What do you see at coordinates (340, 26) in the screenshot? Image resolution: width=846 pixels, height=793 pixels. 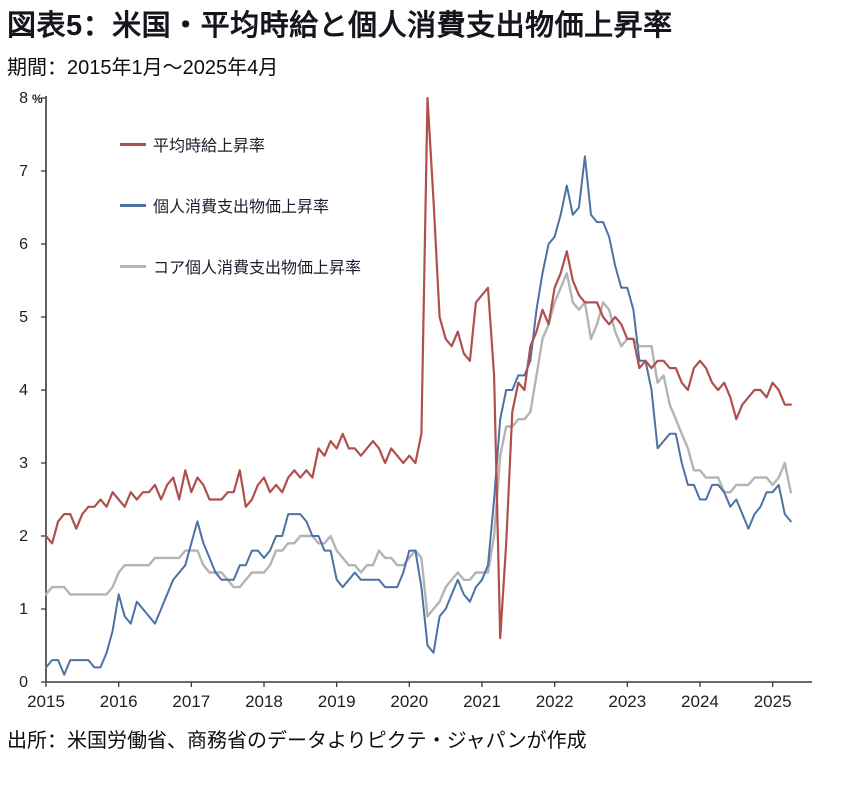 I see `figure-title: 図表5：米国・平均時給と個人消費支出物価上昇率` at bounding box center [340, 26].